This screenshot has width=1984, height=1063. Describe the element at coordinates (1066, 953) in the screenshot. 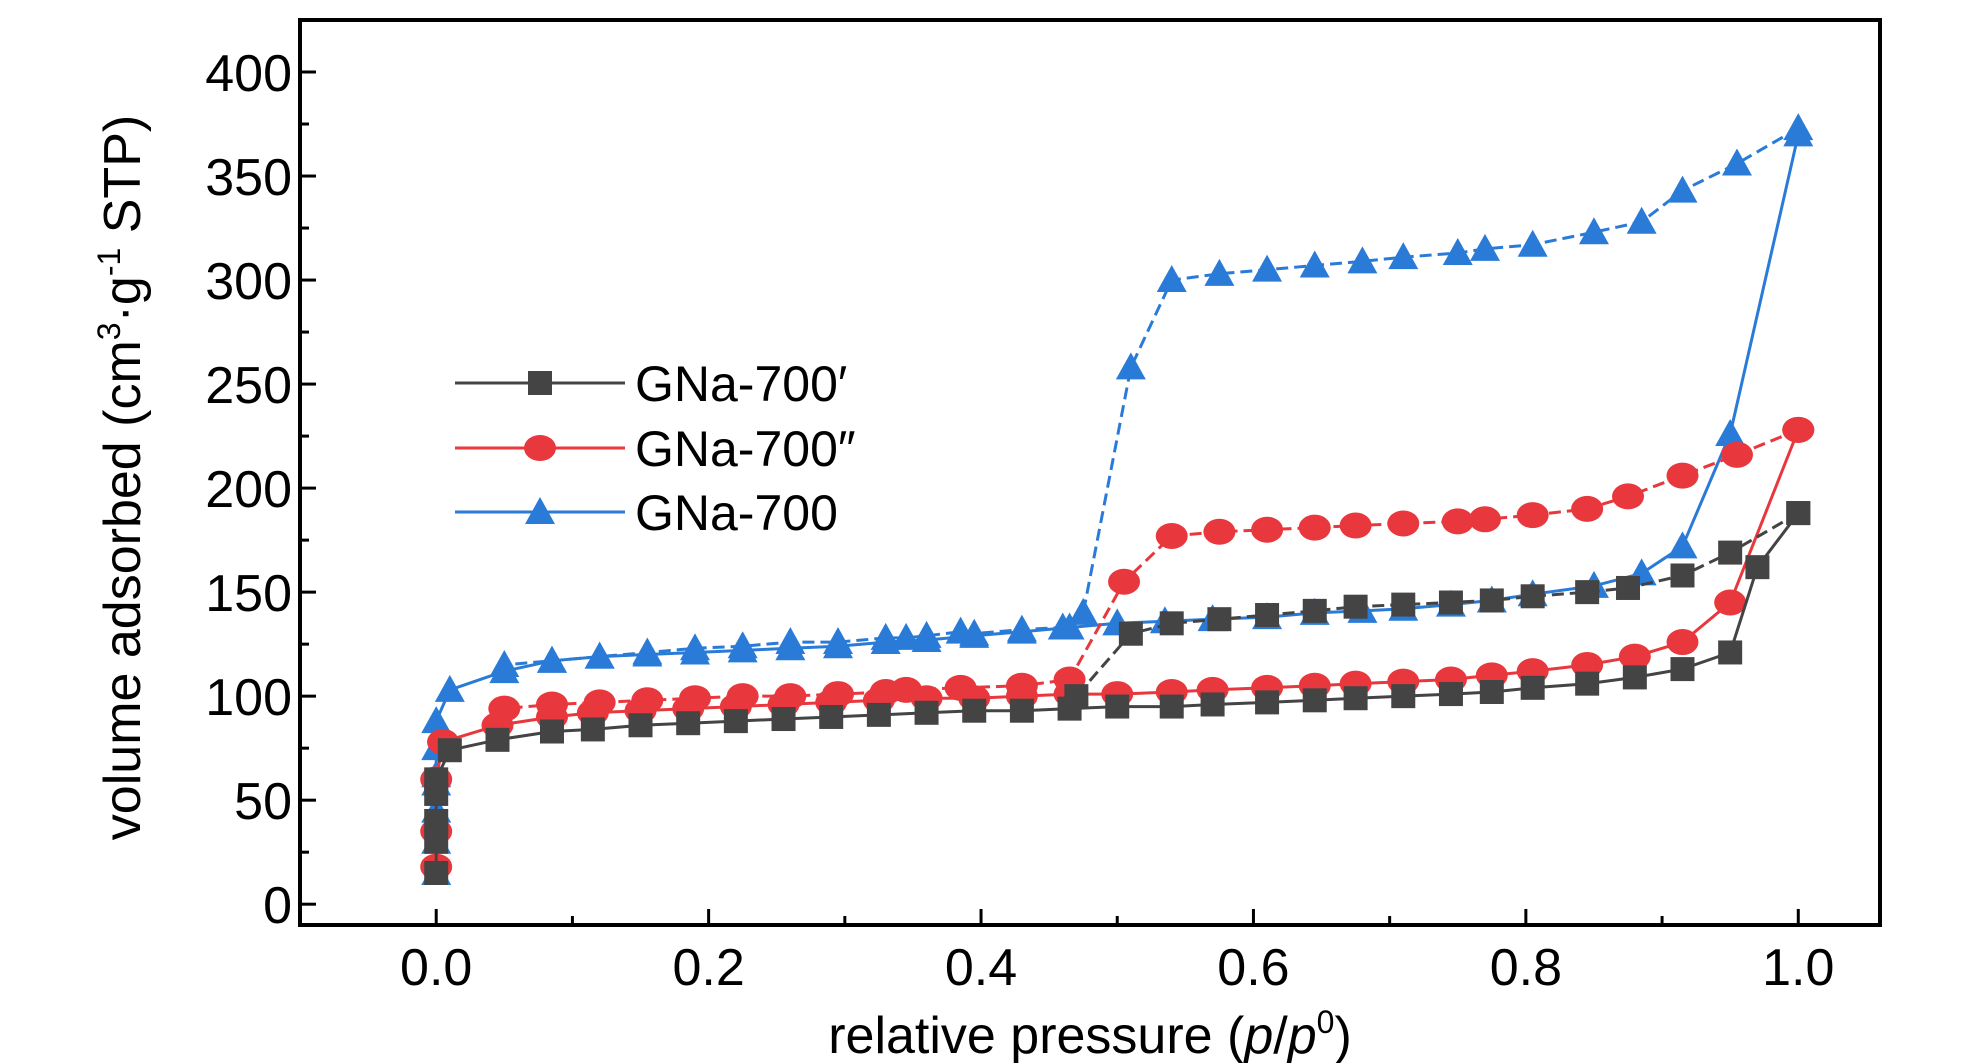

I see `x-axis: 0.0 0.2 0.4 0.6 0.8 1.0` at that location.